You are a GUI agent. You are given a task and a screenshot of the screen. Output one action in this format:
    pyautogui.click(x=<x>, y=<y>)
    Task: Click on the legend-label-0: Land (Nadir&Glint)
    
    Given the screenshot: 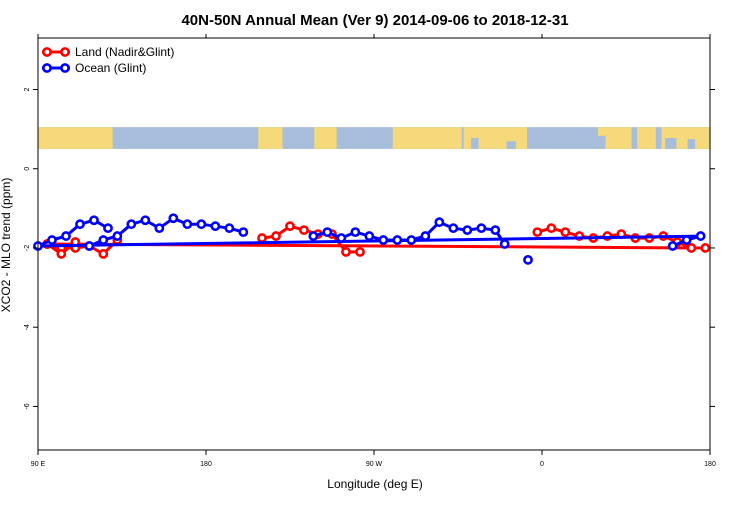 What is the action you would take?
    pyautogui.click(x=124, y=52)
    